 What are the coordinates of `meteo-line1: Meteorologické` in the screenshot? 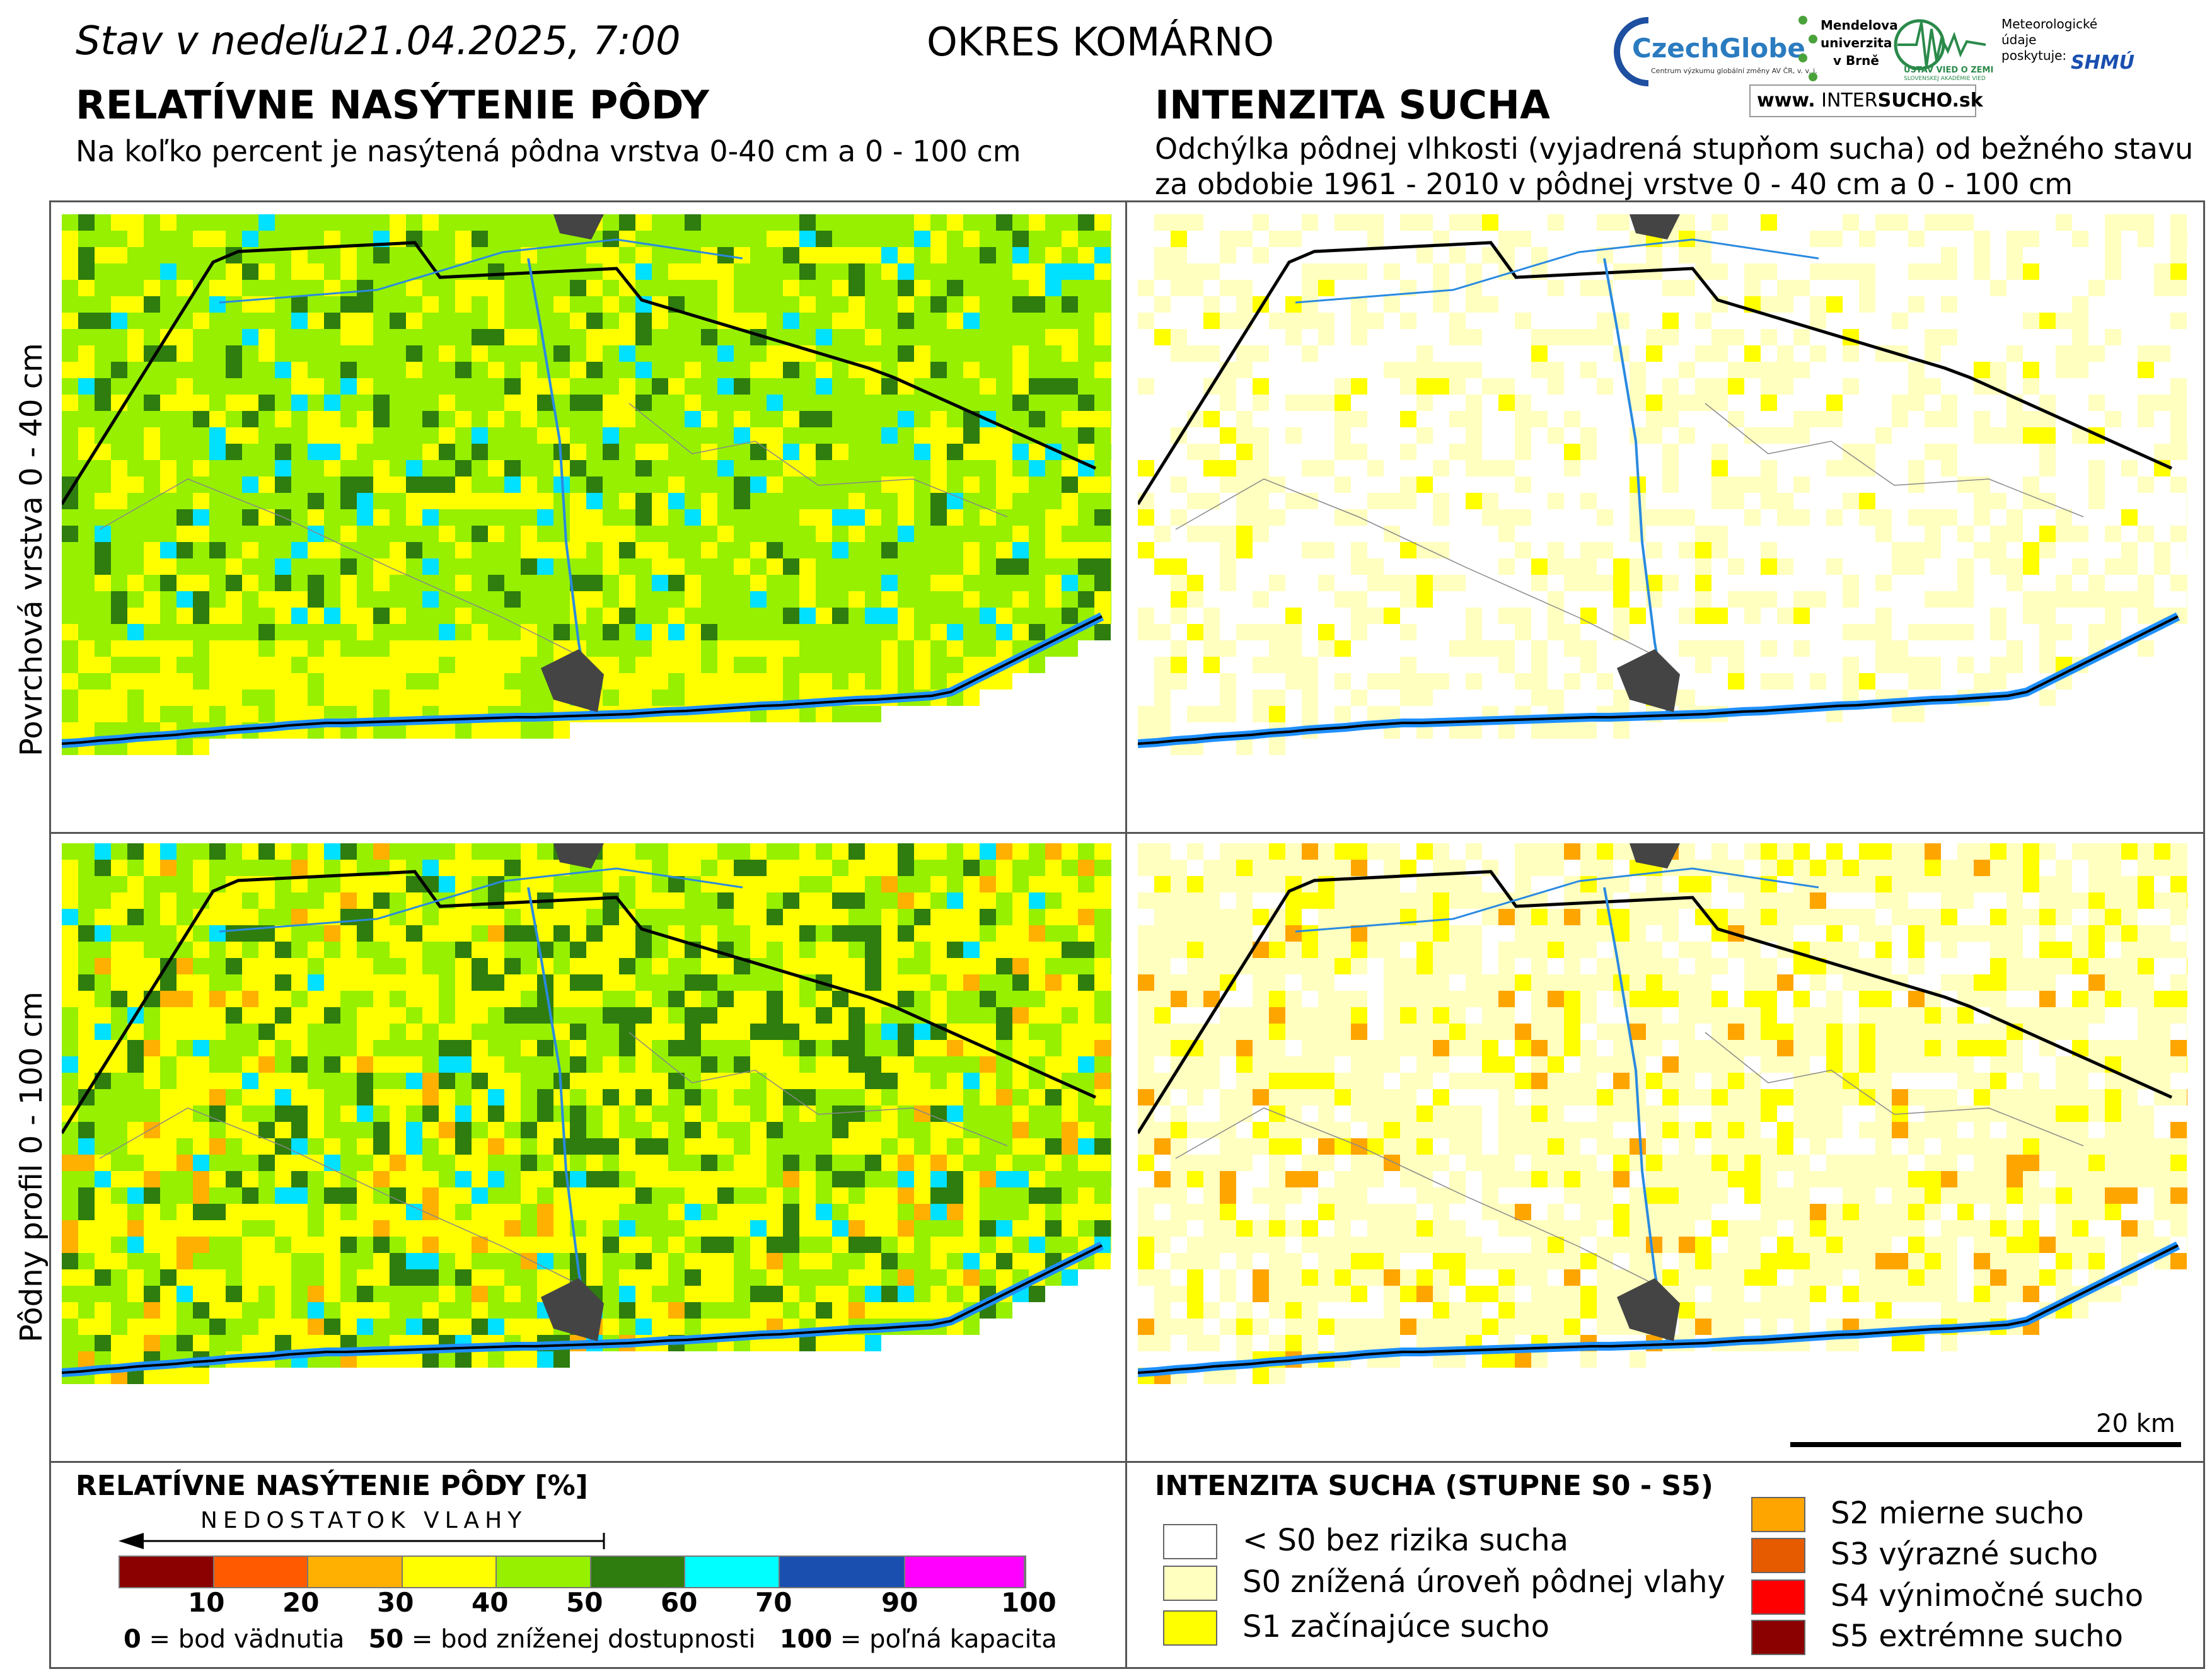 It's located at (2049, 24).